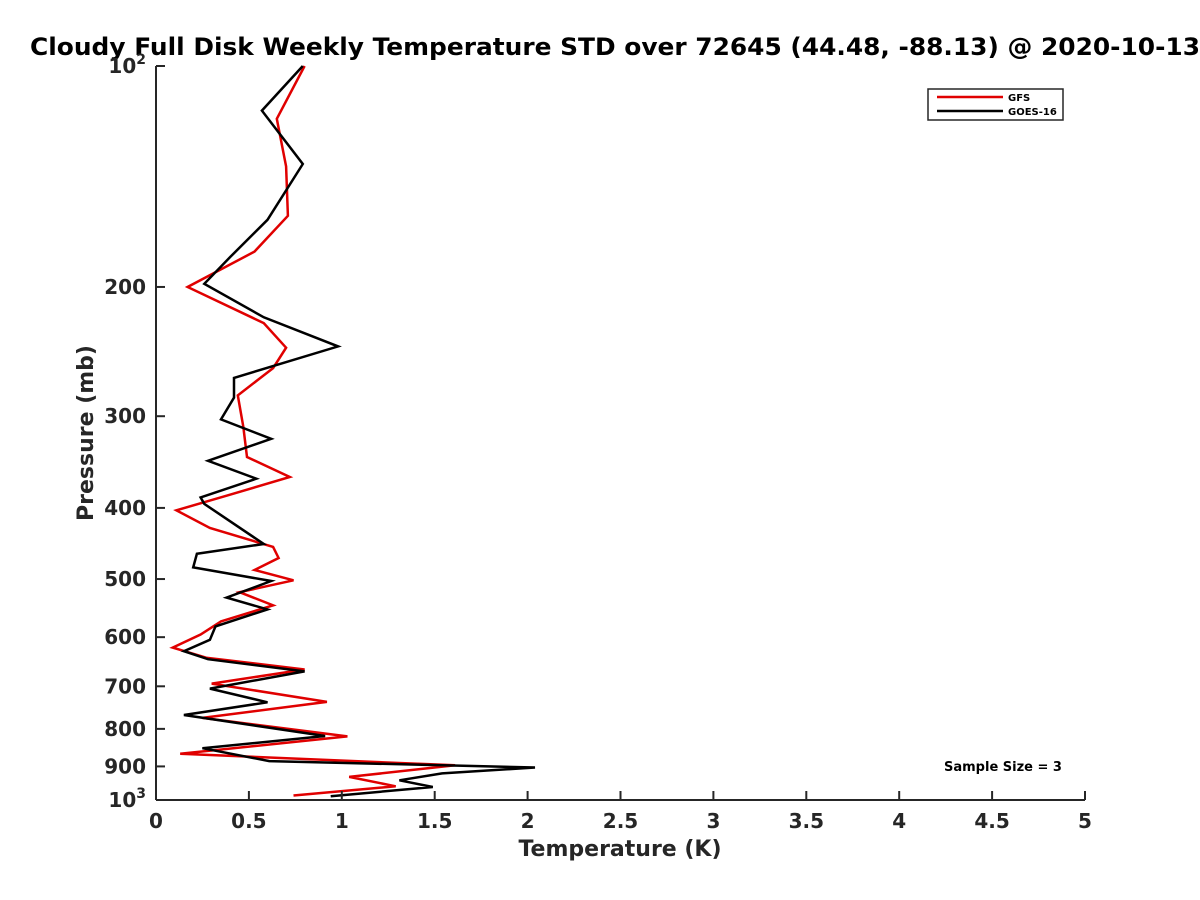  Describe the element at coordinates (125, 508) in the screenshot. I see `y-tick-label: 400` at that location.